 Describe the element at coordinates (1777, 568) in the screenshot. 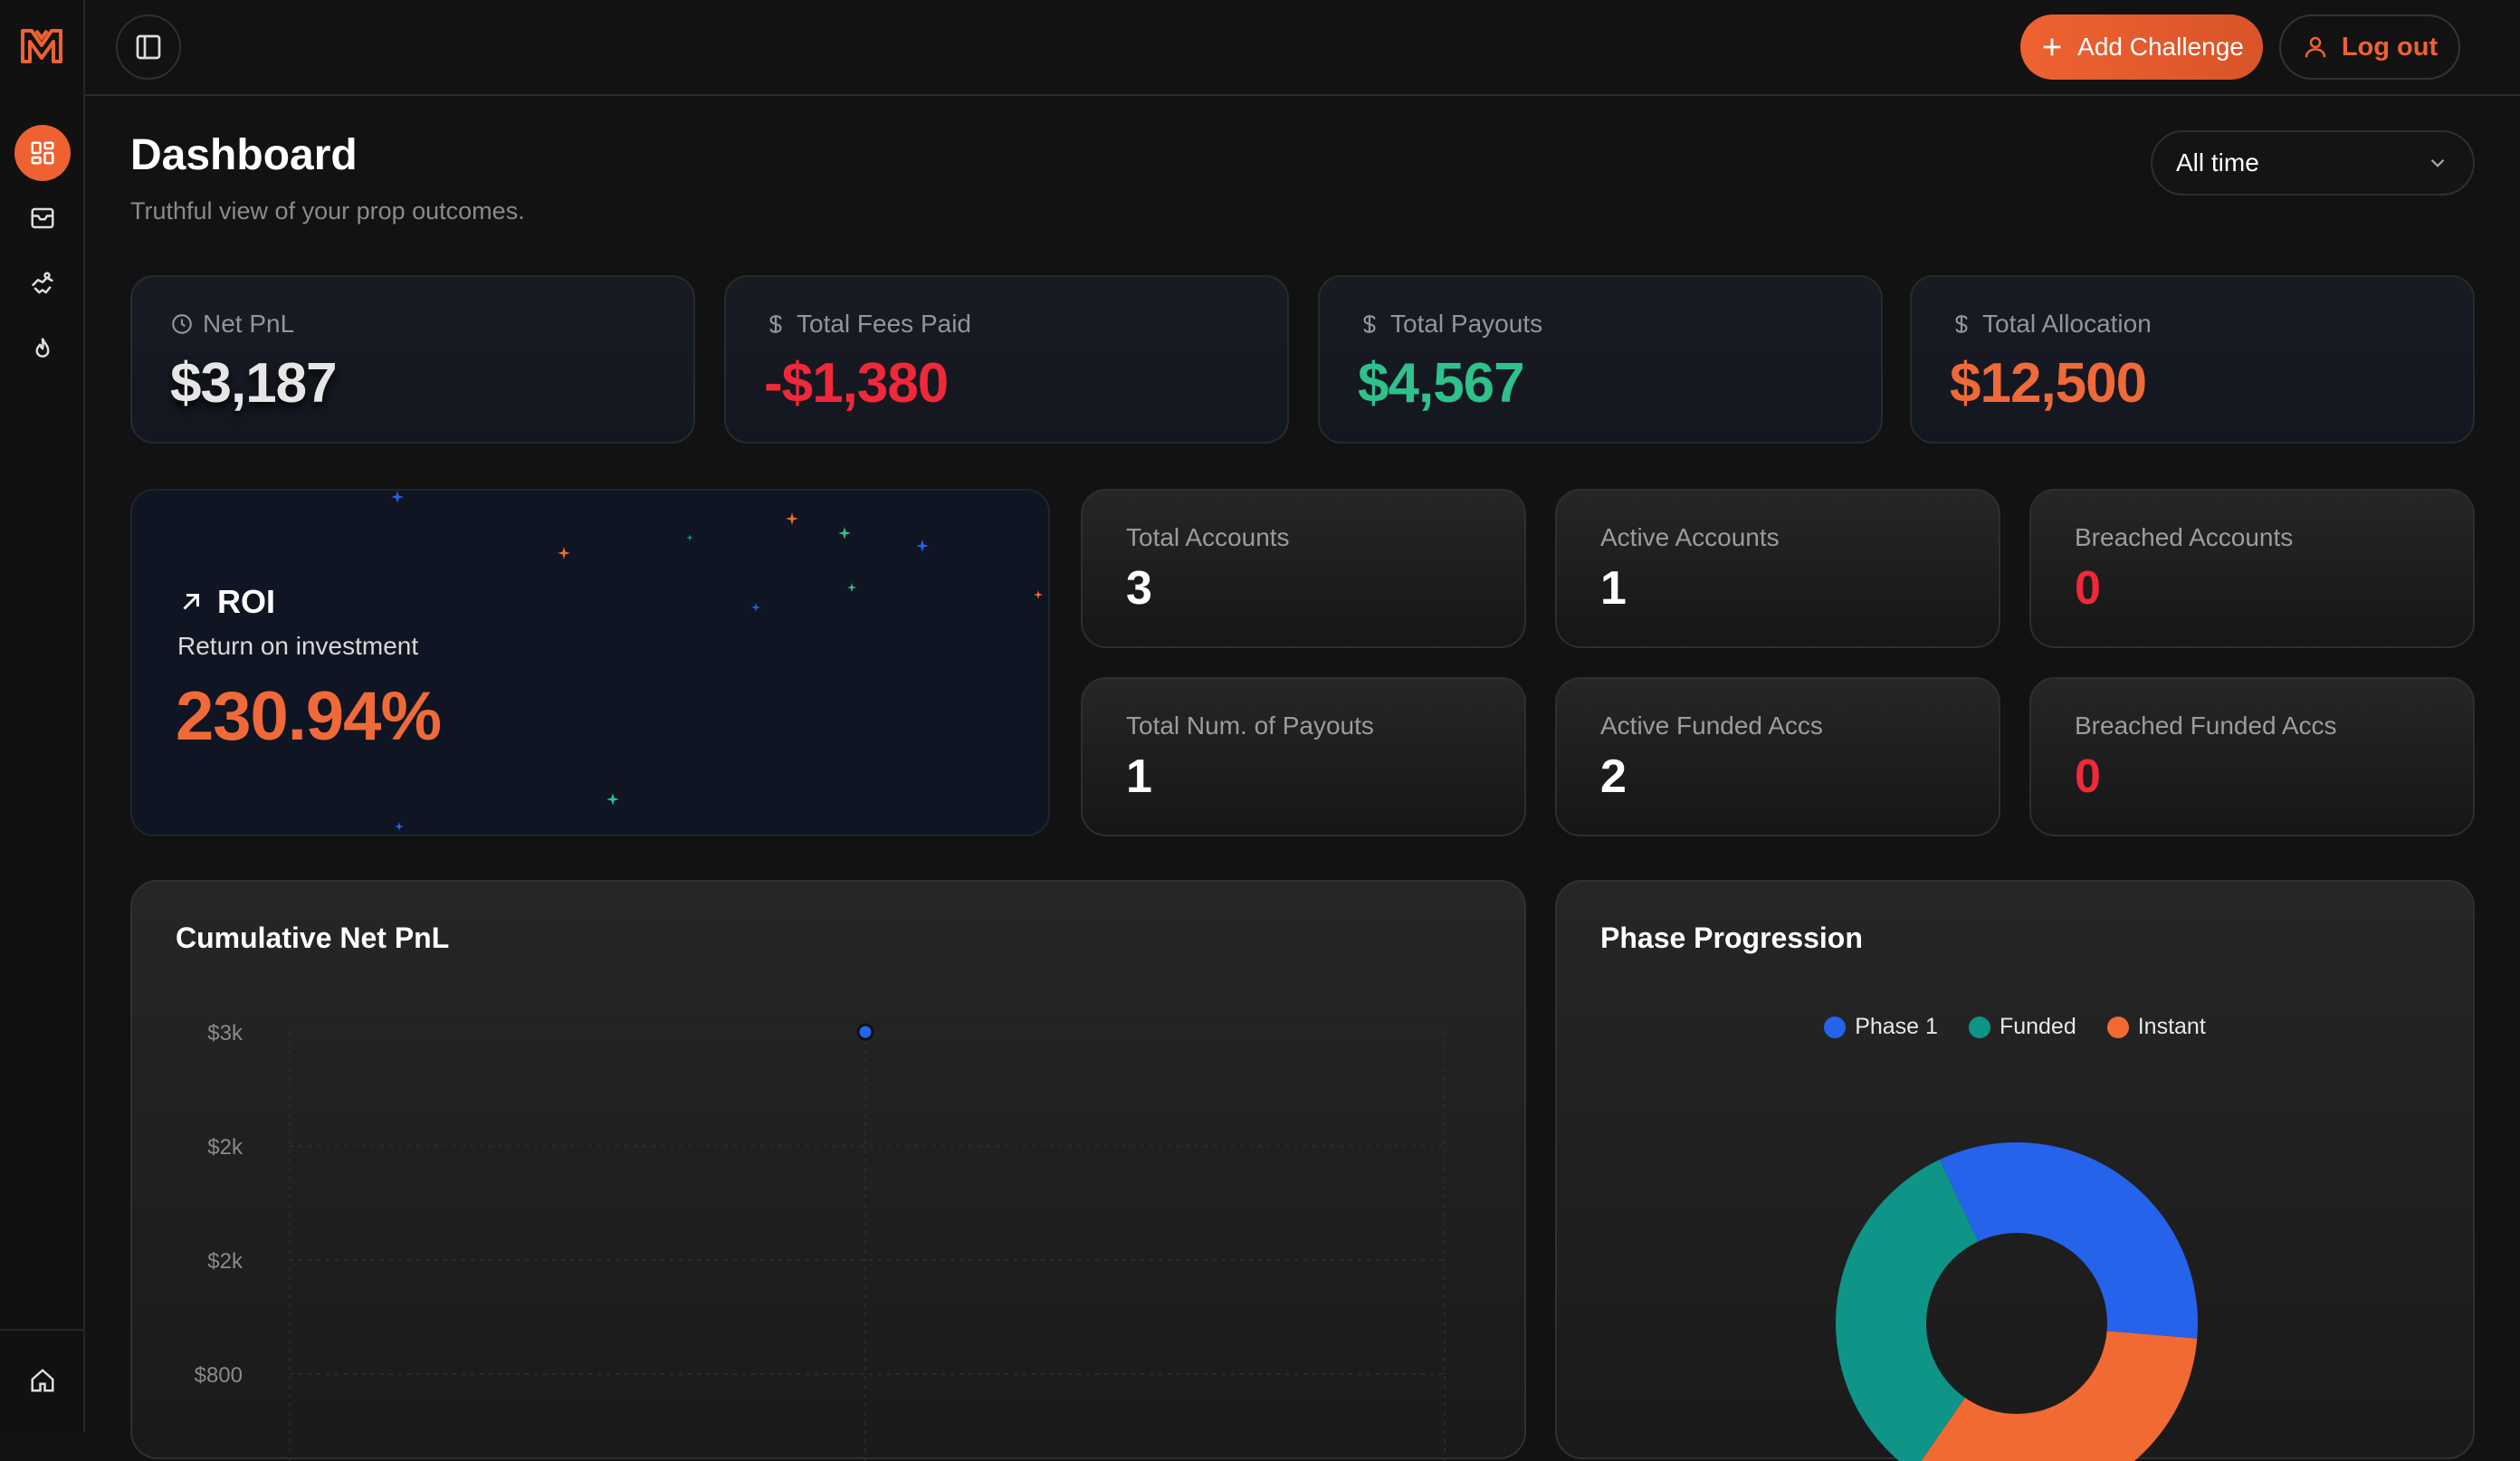

I see `card-active-accounts: Active Accounts 1` at that location.